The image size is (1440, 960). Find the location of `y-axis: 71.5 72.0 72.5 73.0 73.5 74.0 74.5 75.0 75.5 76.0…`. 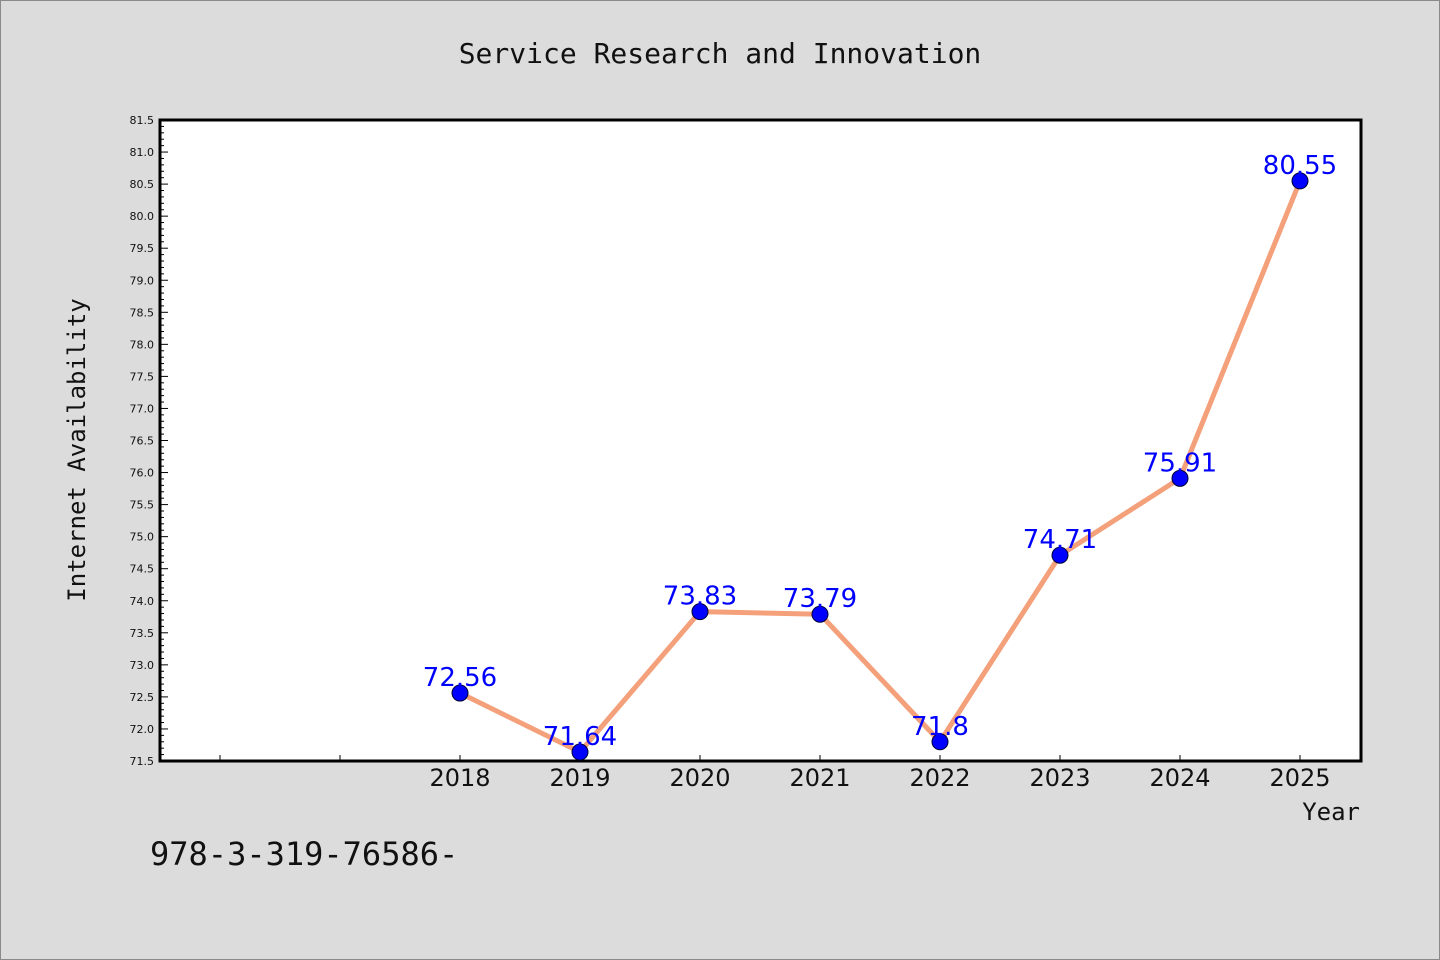

y-axis: 71.5 72.0 72.5 73.0 73.5 74.0 74.5 75.0 75.5 76.0… is located at coordinates (149, 441).